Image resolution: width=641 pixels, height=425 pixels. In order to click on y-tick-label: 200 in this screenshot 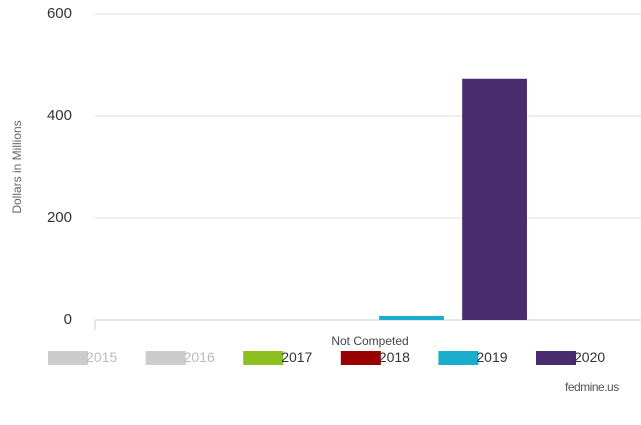, I will do `click(59, 217)`.